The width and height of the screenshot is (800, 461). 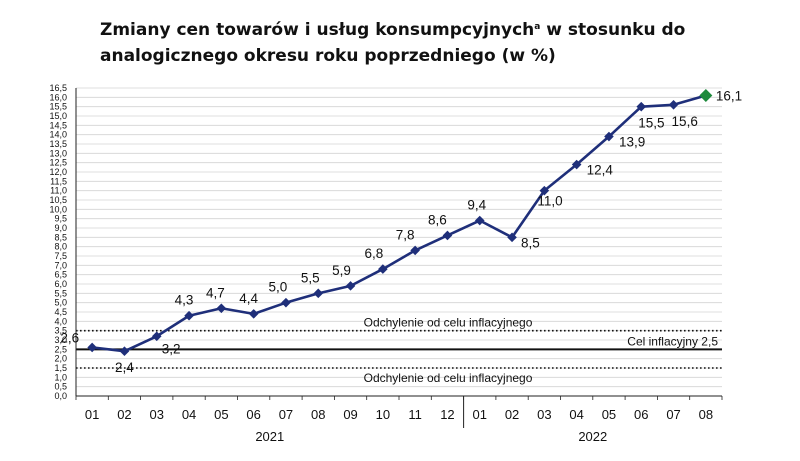 What do you see at coordinates (341, 270) in the screenshot?
I see `data-label: 5,9` at bounding box center [341, 270].